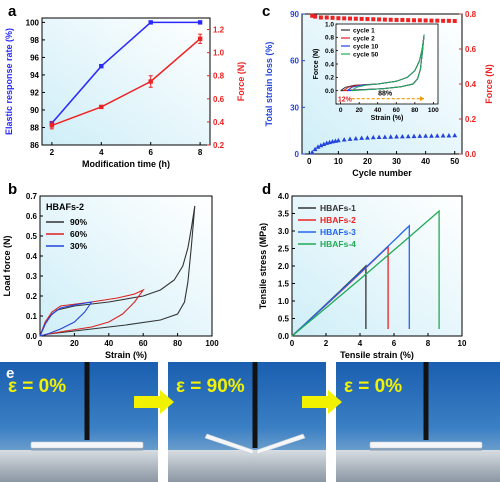  I want to click on c-inset-ytick-label: 1.0, so click(329, 24).